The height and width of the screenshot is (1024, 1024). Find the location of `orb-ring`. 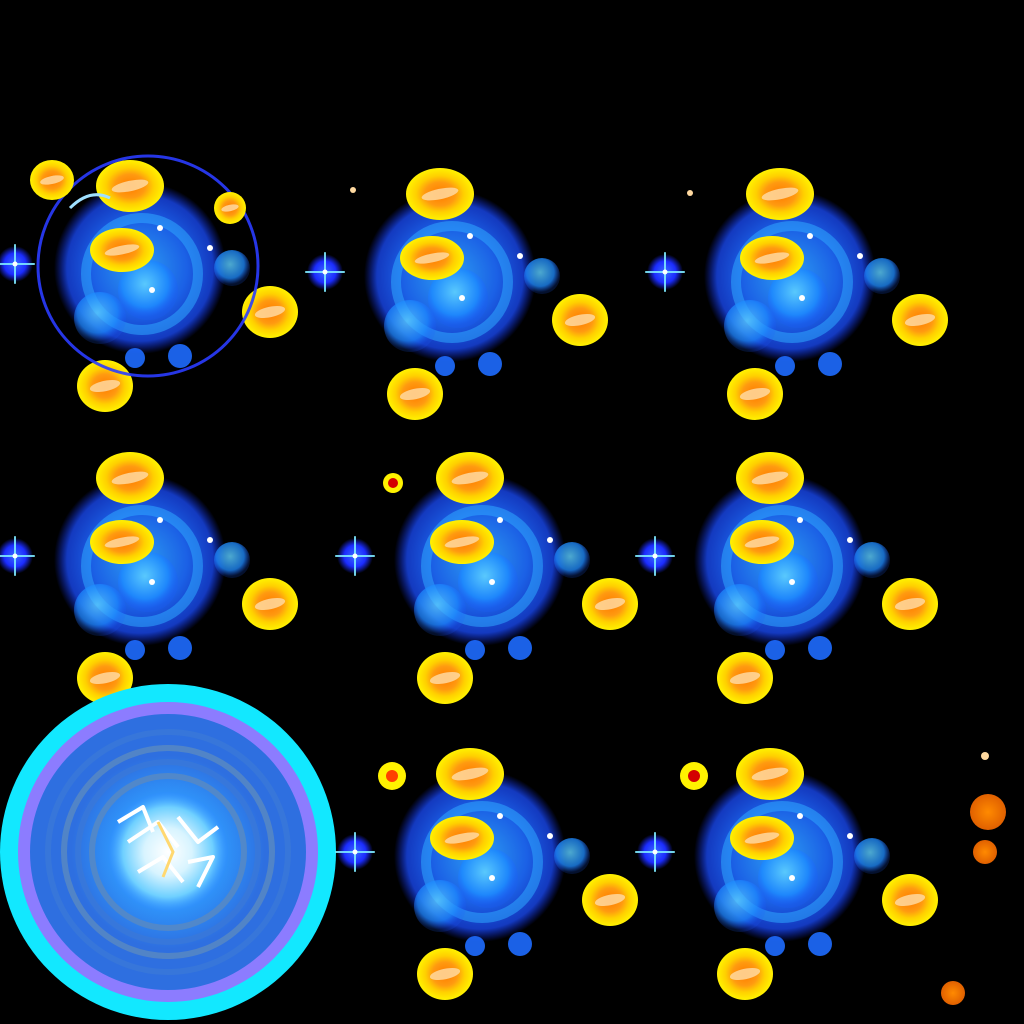

orb-ring is located at coordinates (148, 266).